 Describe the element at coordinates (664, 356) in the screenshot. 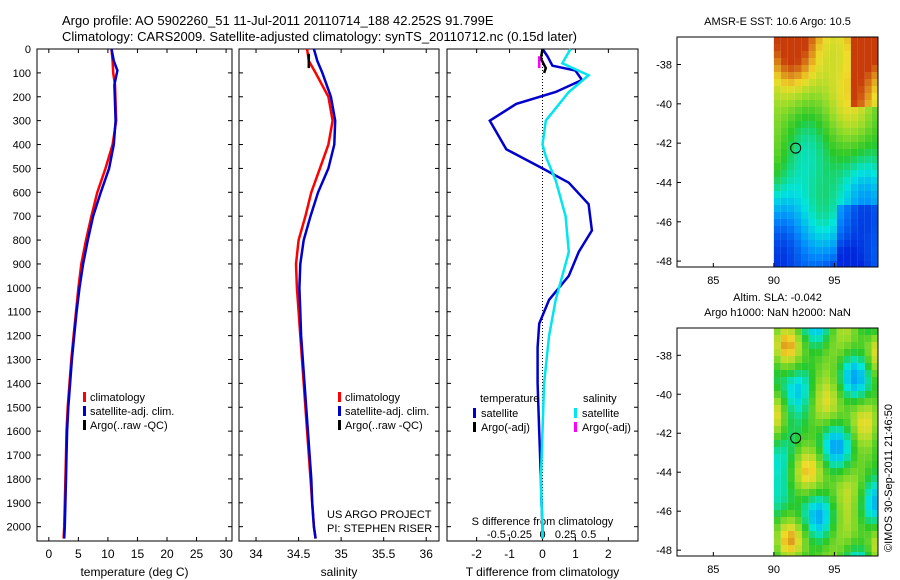

I see `sla_map-ytick-label: -38` at that location.